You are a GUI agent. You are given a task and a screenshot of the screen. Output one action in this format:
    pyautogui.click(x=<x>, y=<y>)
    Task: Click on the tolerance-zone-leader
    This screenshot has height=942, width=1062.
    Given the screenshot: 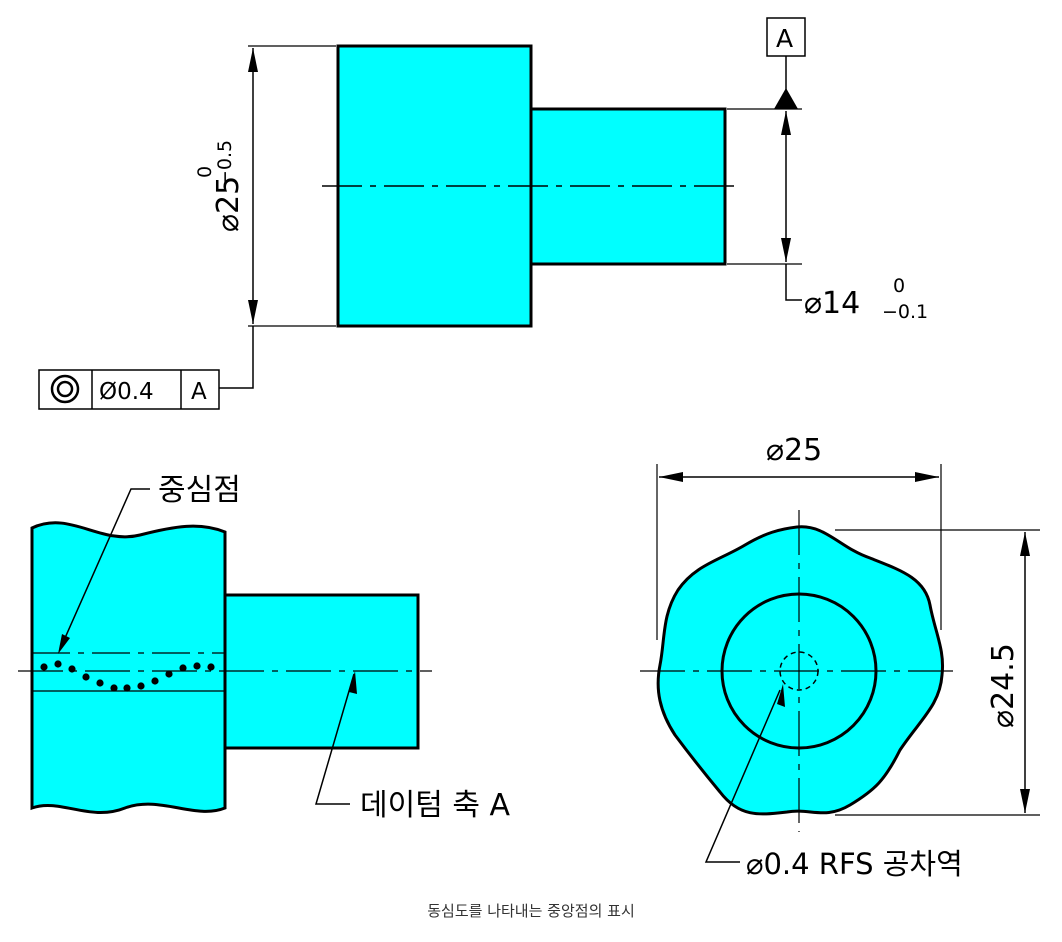 What is the action you would take?
    pyautogui.click(x=742, y=776)
    